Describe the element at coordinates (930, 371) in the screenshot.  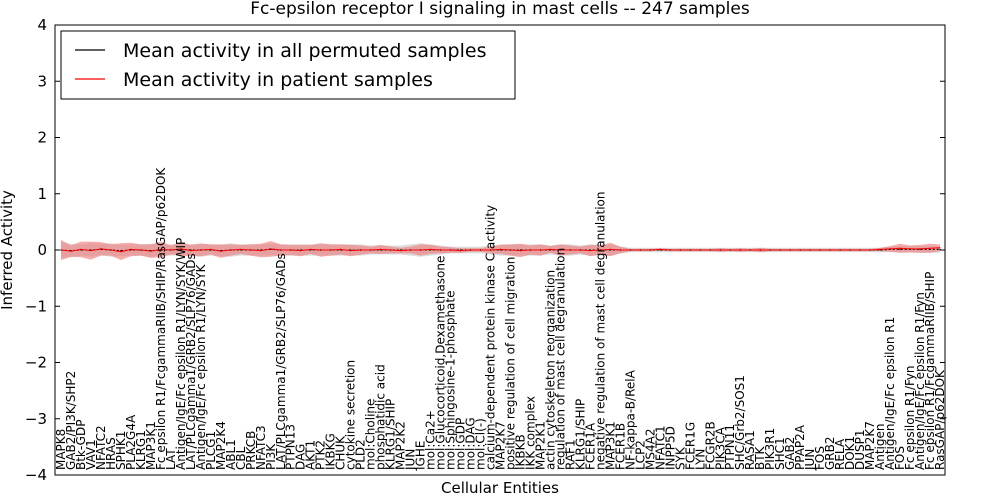
I see `x-tick-label: Fc epsilon R1/FcgammaRIIB/SHIP` at that location.